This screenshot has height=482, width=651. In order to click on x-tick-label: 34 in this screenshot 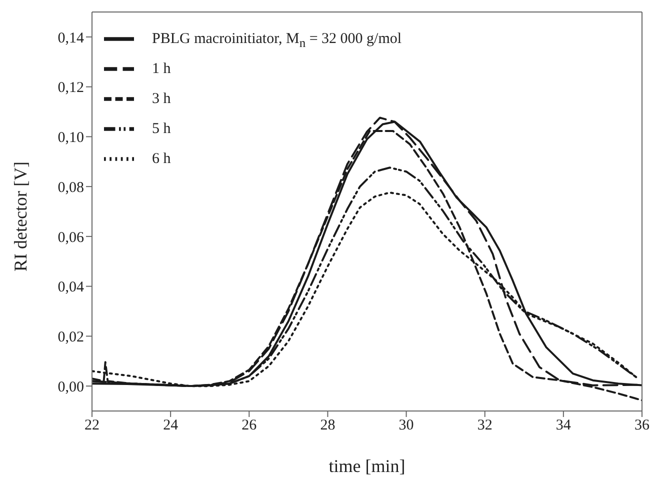, I will do `click(564, 426)`.